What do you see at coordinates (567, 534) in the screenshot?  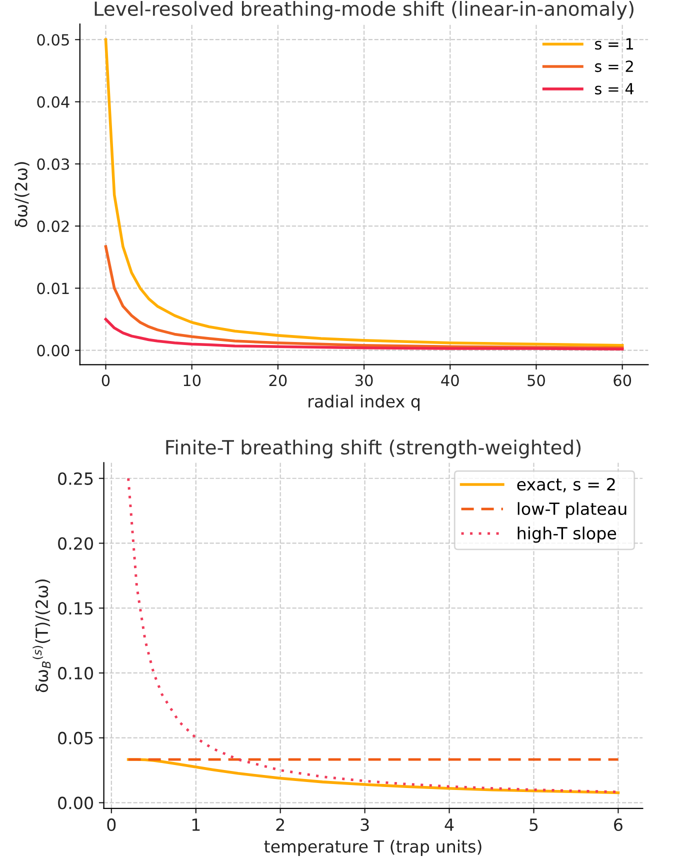 I see `legend-label: high-T slope` at bounding box center [567, 534].